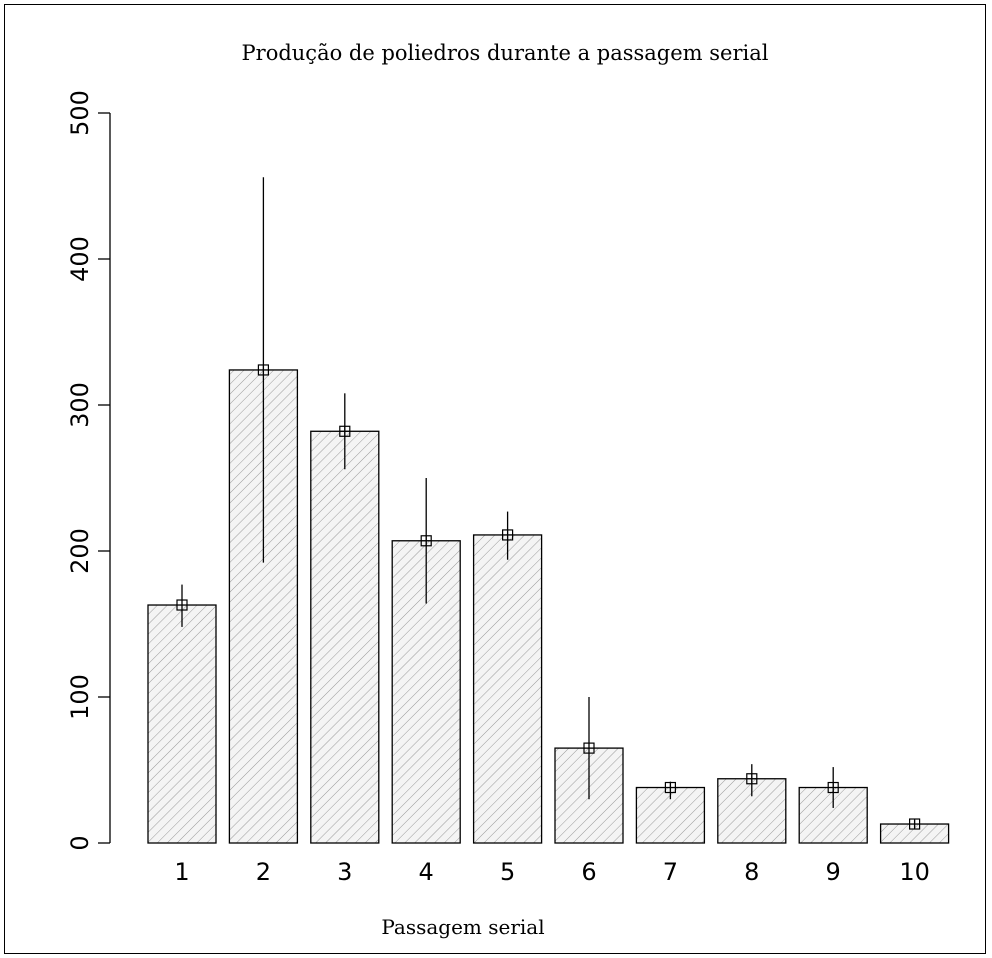  What do you see at coordinates (462, 927) in the screenshot?
I see `x-axis-label: Passagem serial` at bounding box center [462, 927].